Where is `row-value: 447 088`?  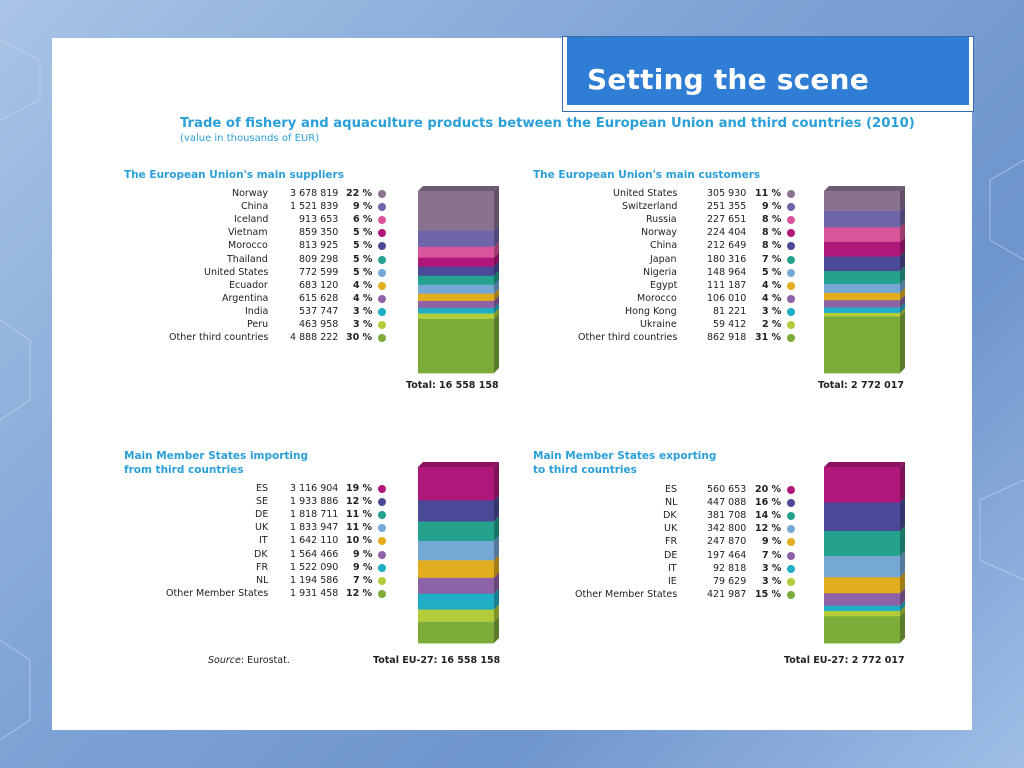
row-value: 447 088 is located at coordinates (727, 503).